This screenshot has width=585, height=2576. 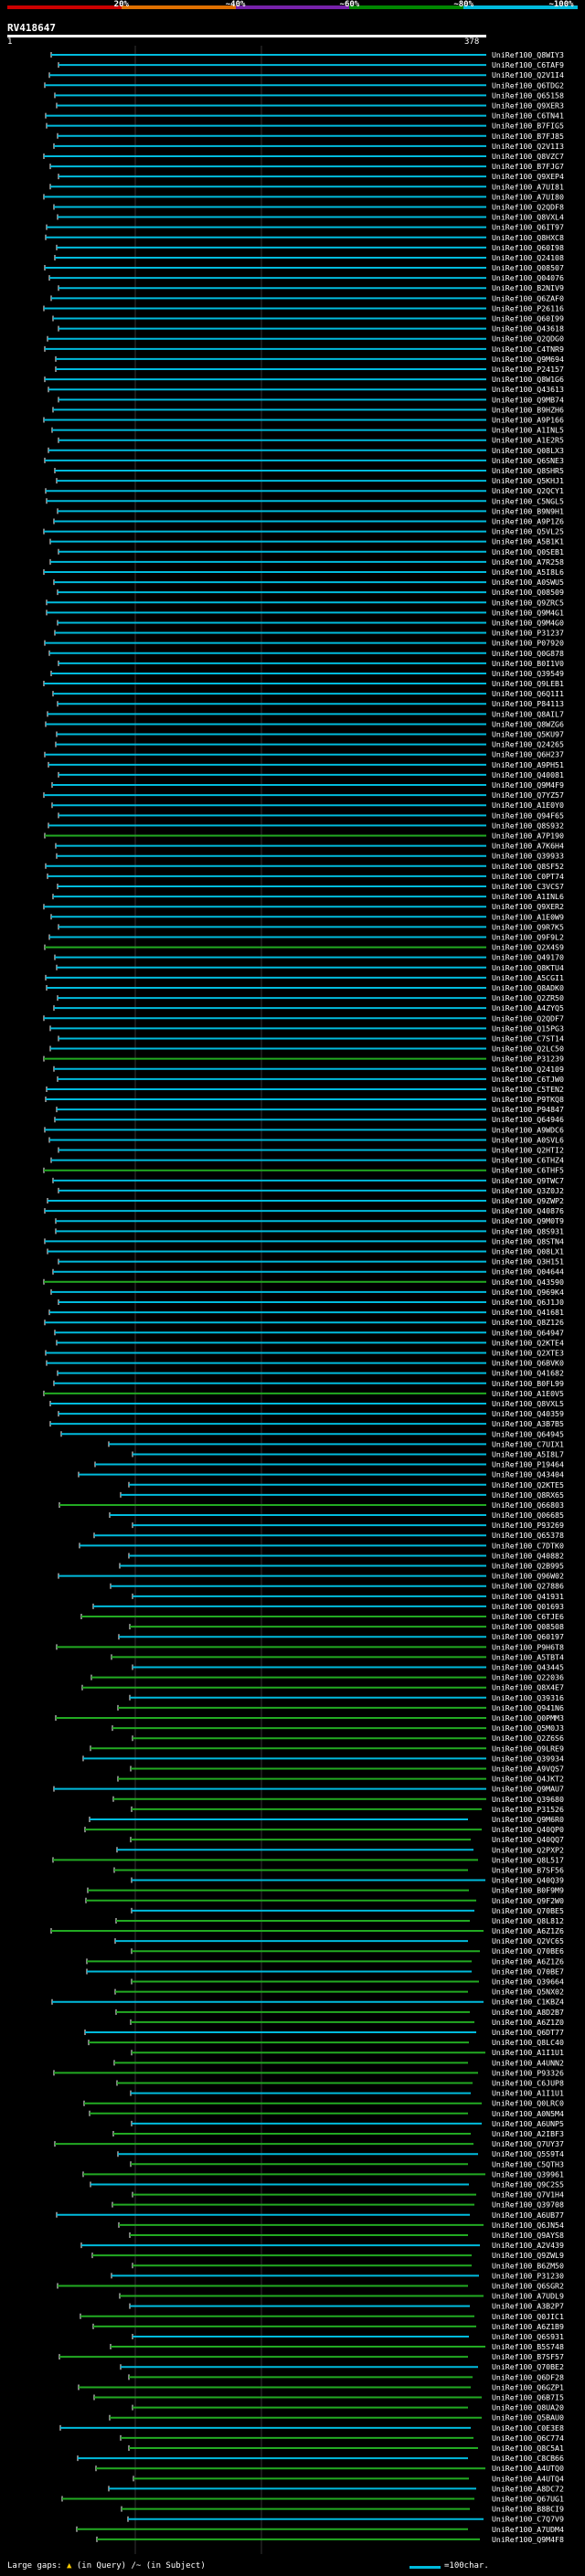 I want to click on hit-label: UniRef100_C1KBZ4, so click(x=528, y=2002).